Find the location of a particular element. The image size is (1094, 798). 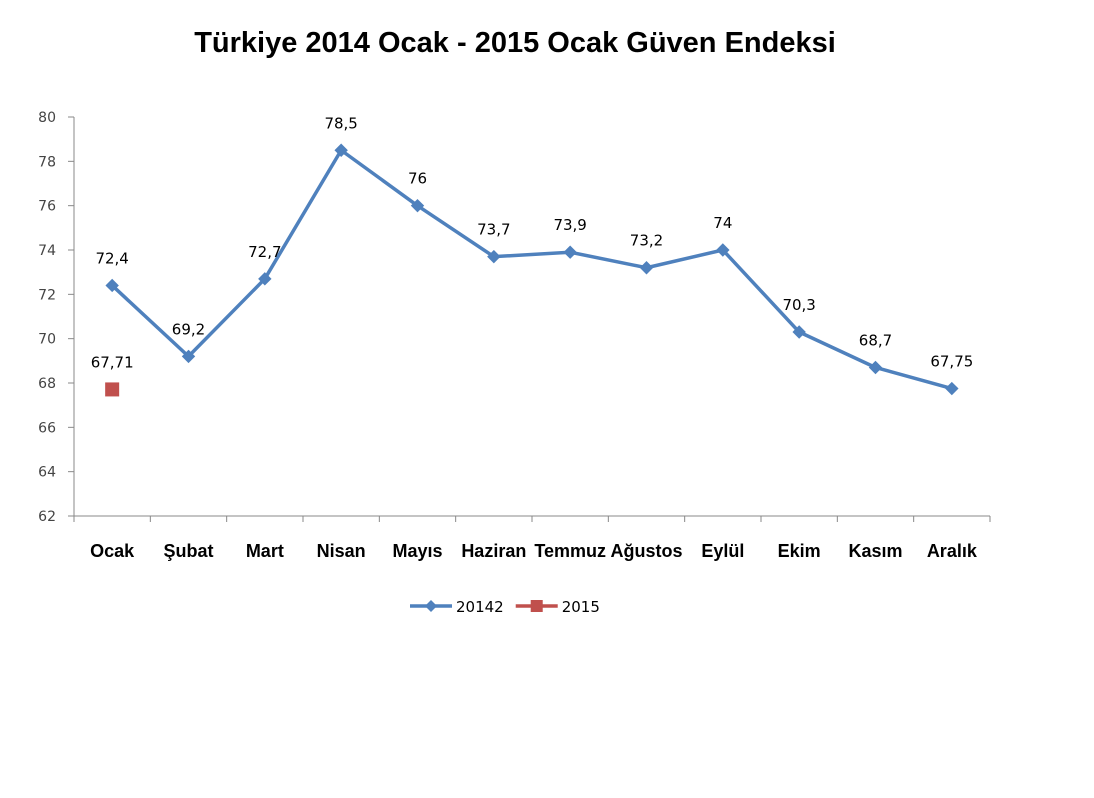

x-tick-label: Haziran is located at coordinates (493, 551).